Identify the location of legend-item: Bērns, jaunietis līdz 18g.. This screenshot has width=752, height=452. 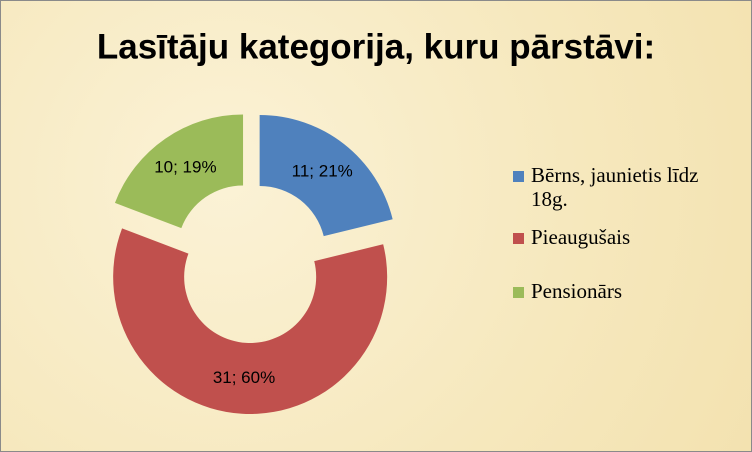
(623, 187).